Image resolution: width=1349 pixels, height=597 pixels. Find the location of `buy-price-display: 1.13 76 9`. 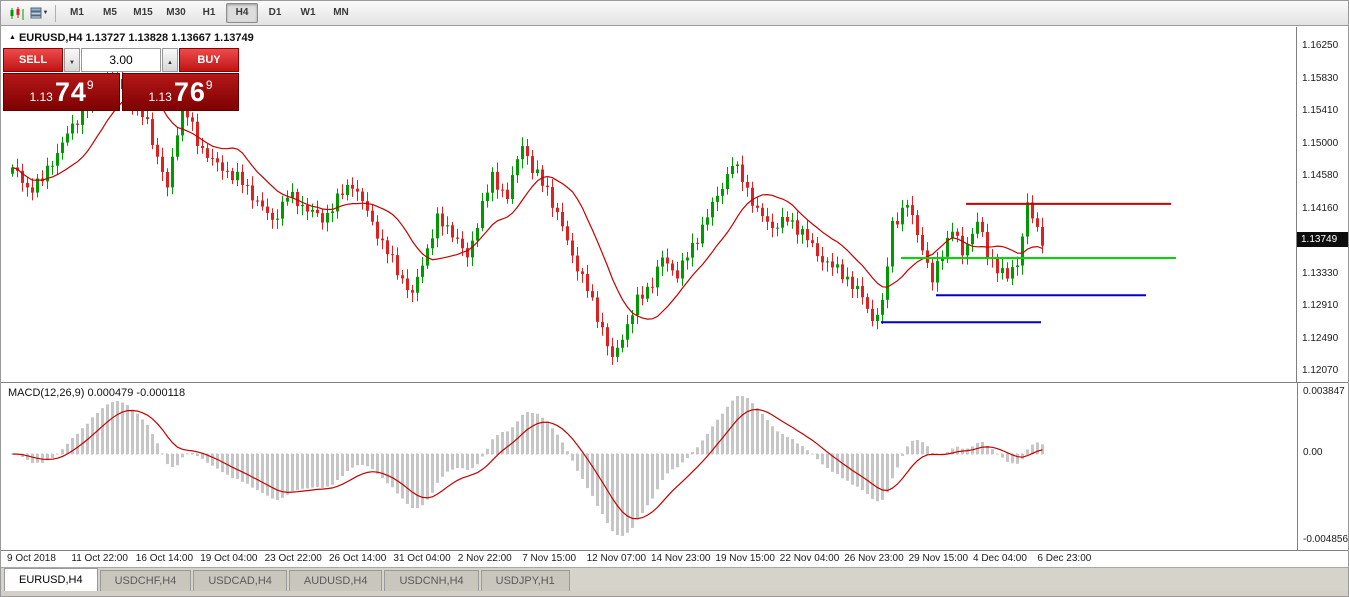

buy-price-display: 1.13 76 9 is located at coordinates (180, 92).